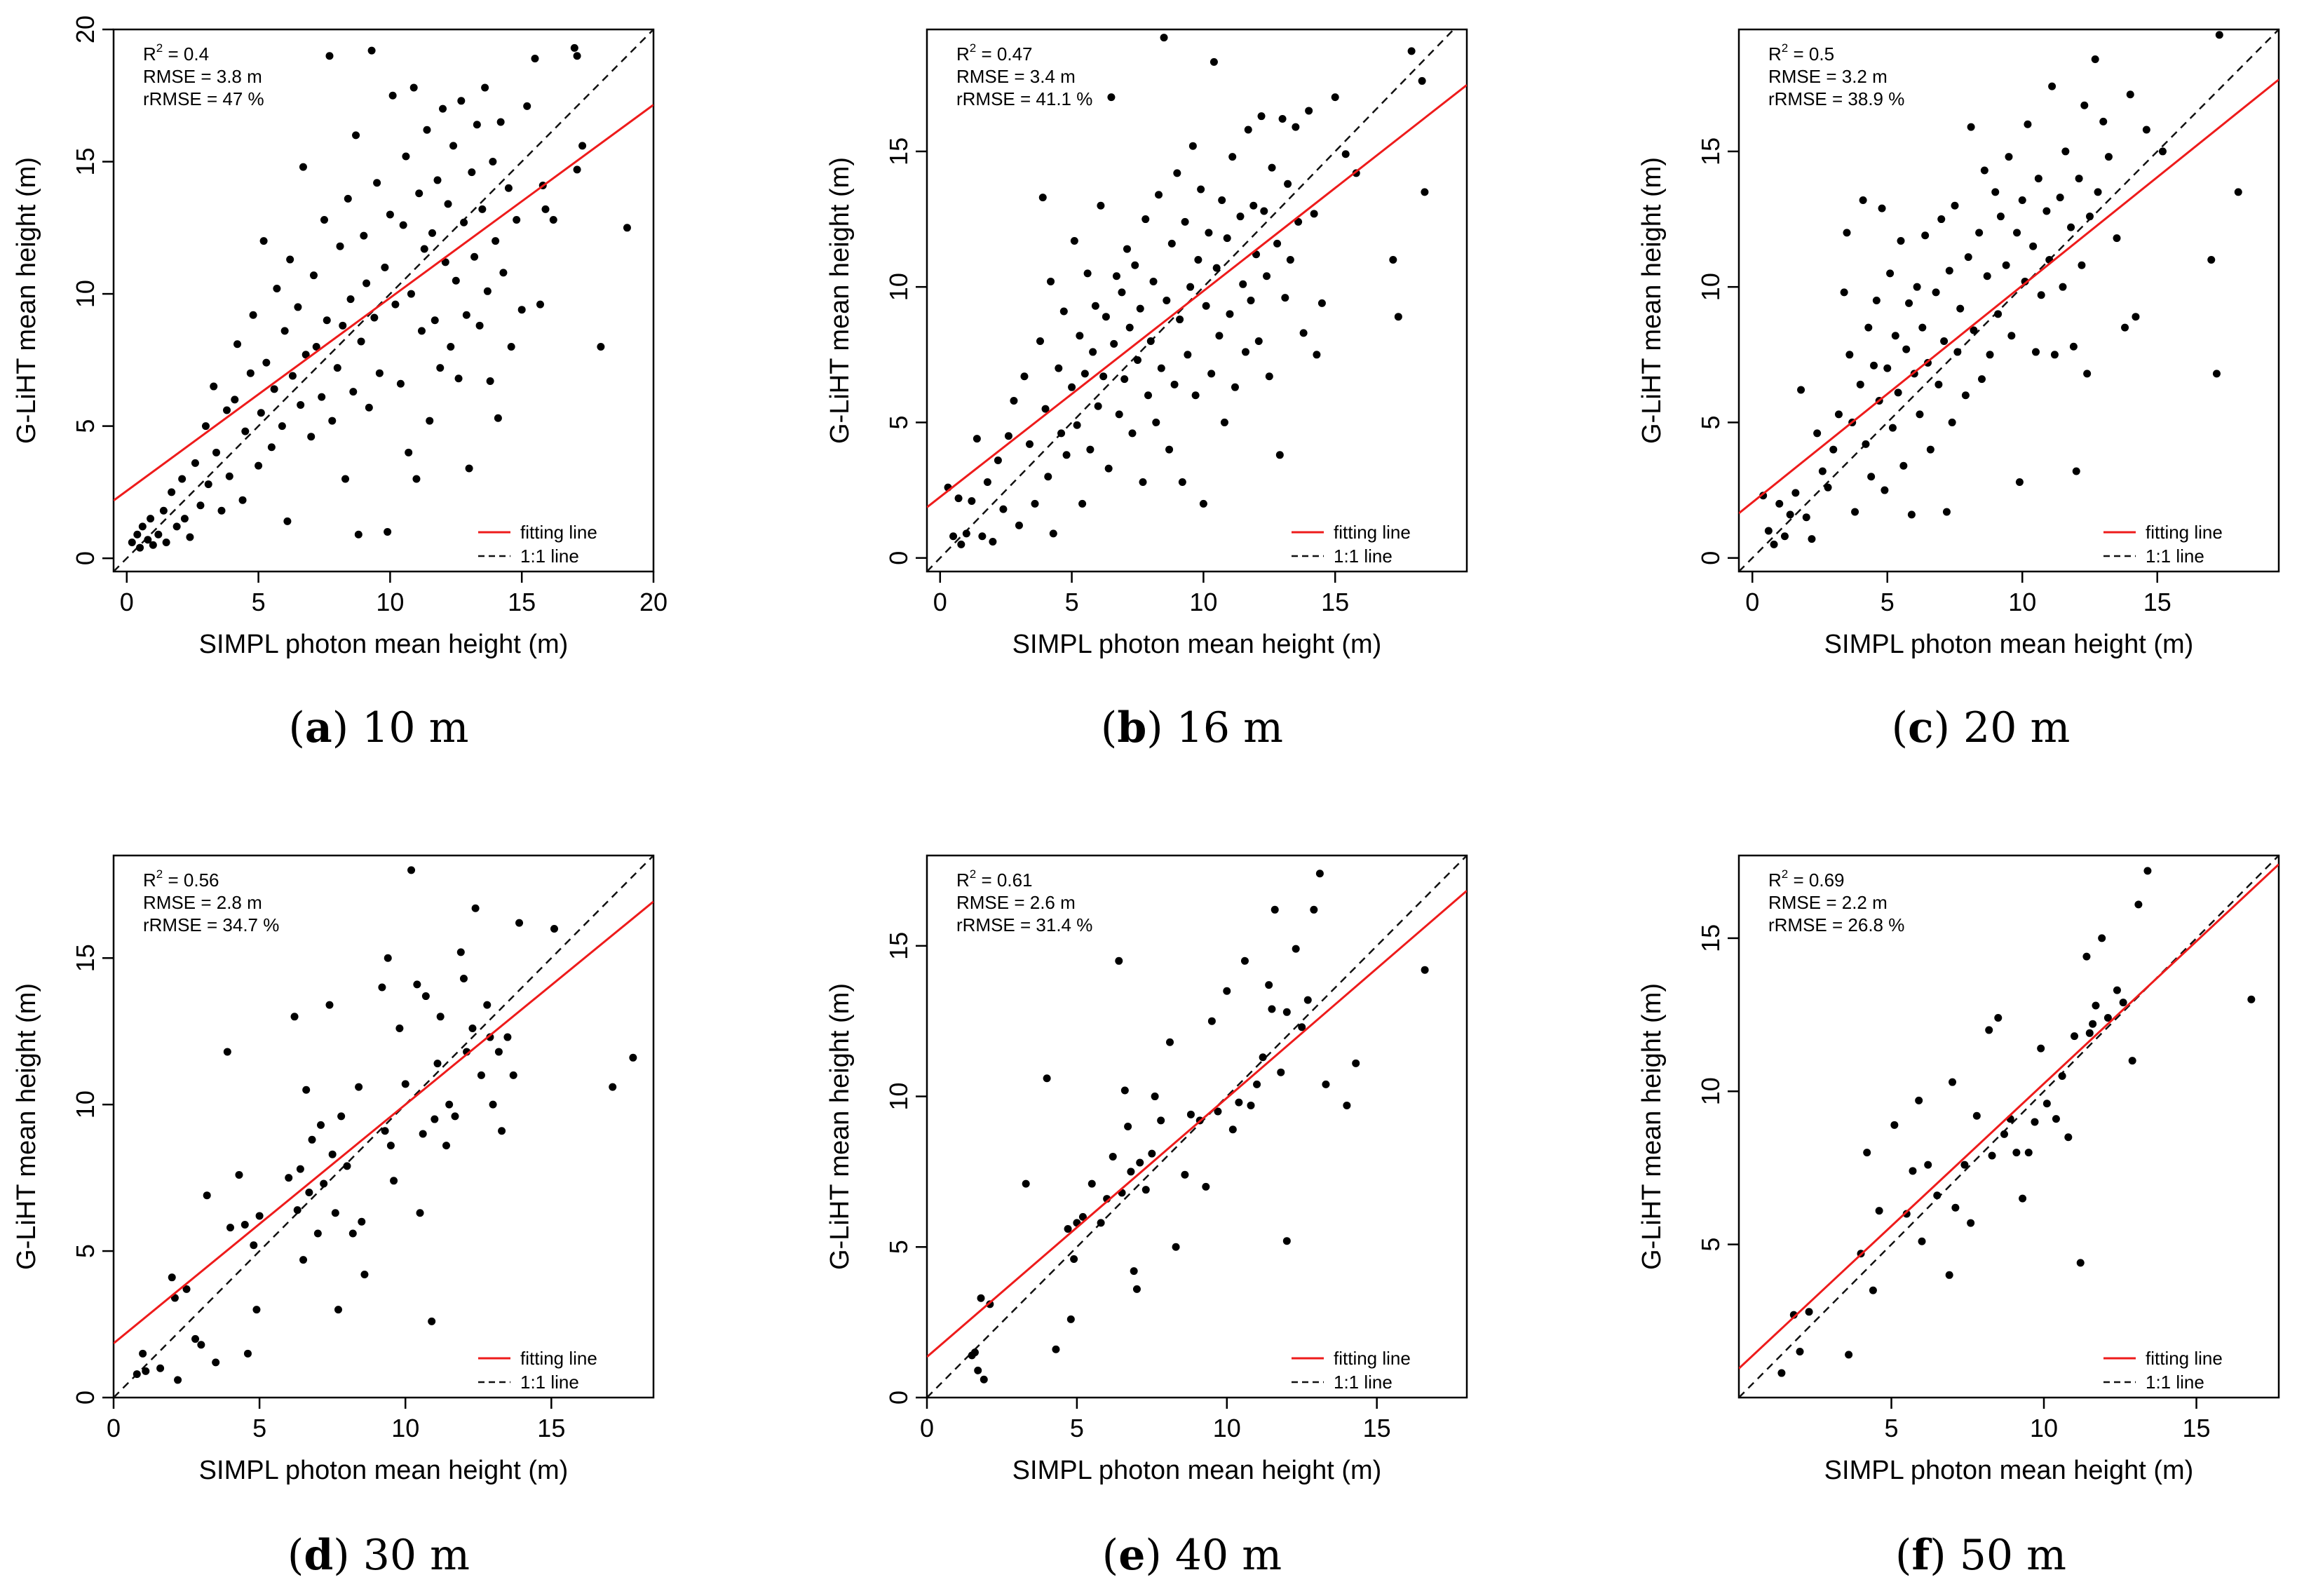 The width and height of the screenshot is (2297, 1596). Describe the element at coordinates (181, 879) in the screenshot. I see `r-squared-label: R2 = 0.56` at that location.